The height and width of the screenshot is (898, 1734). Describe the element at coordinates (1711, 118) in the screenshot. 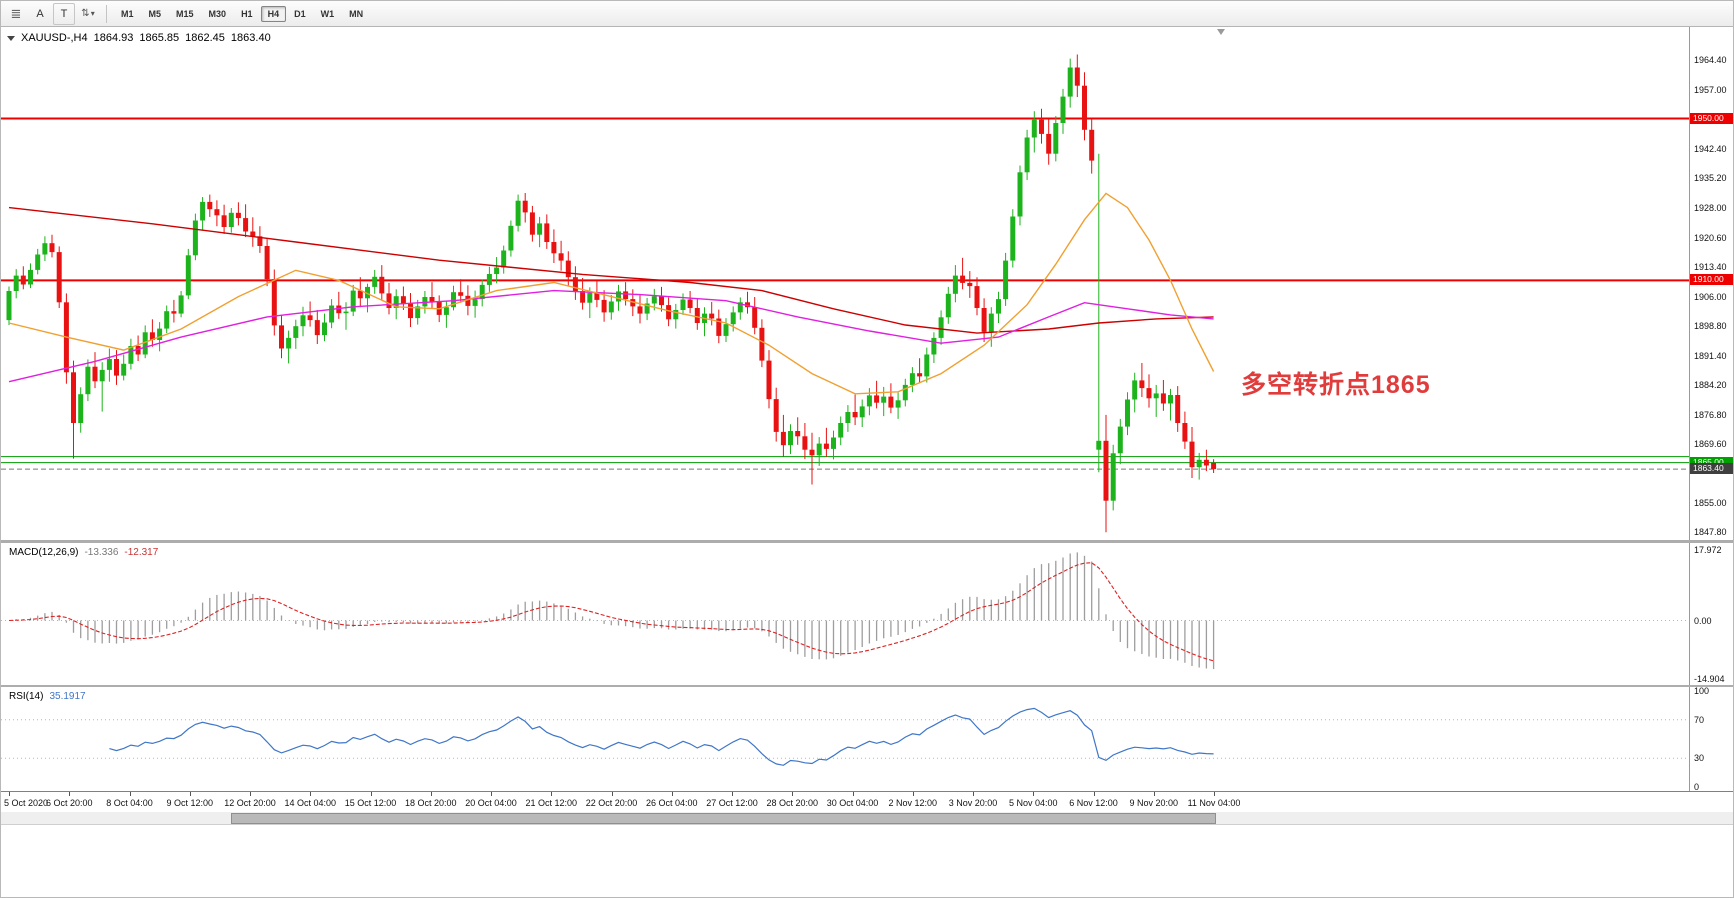

I see `price-tag: 1950.00` at that location.